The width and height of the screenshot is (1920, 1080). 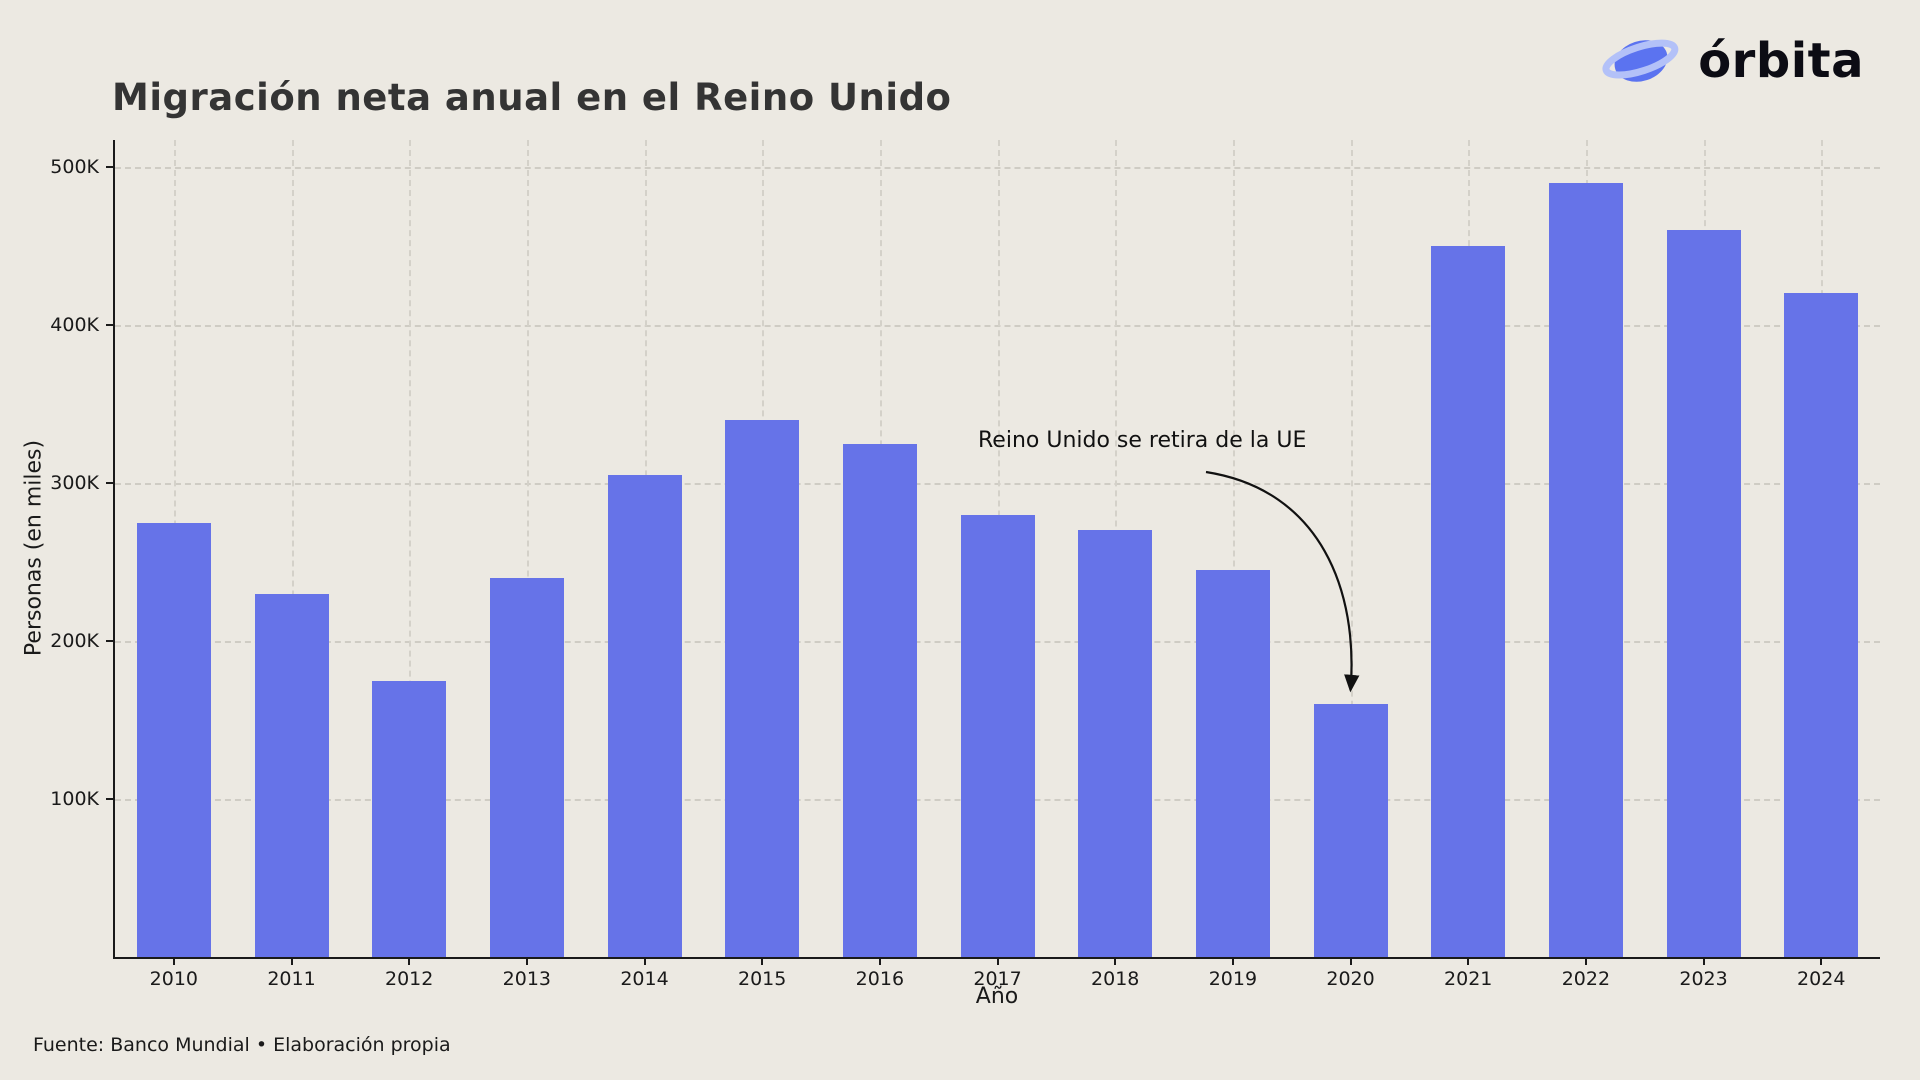 I want to click on column-2015: 2015, so click(x=762, y=565).